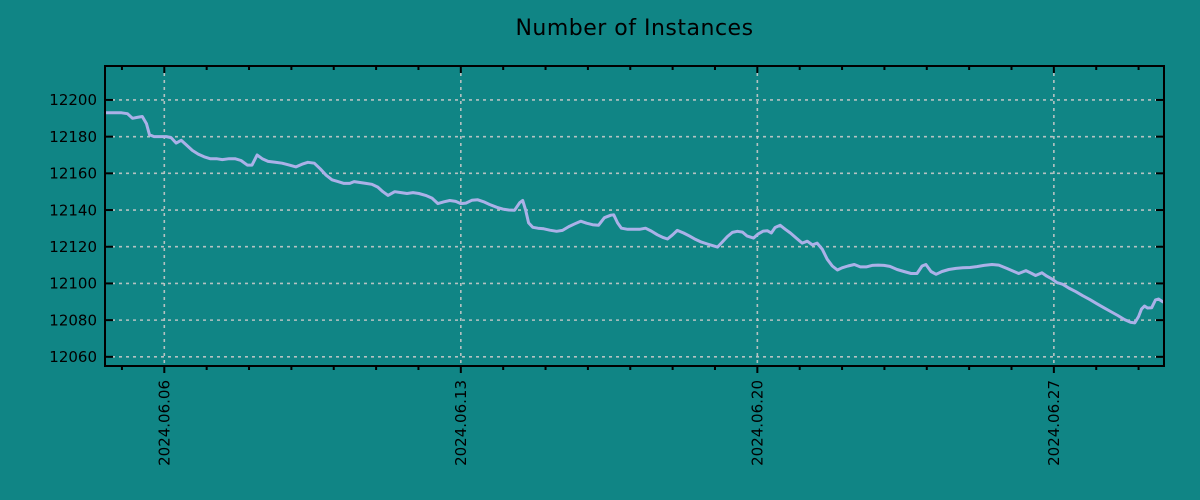 The image size is (1200, 500). I want to click on y-tick-label: 12160, so click(73, 174).